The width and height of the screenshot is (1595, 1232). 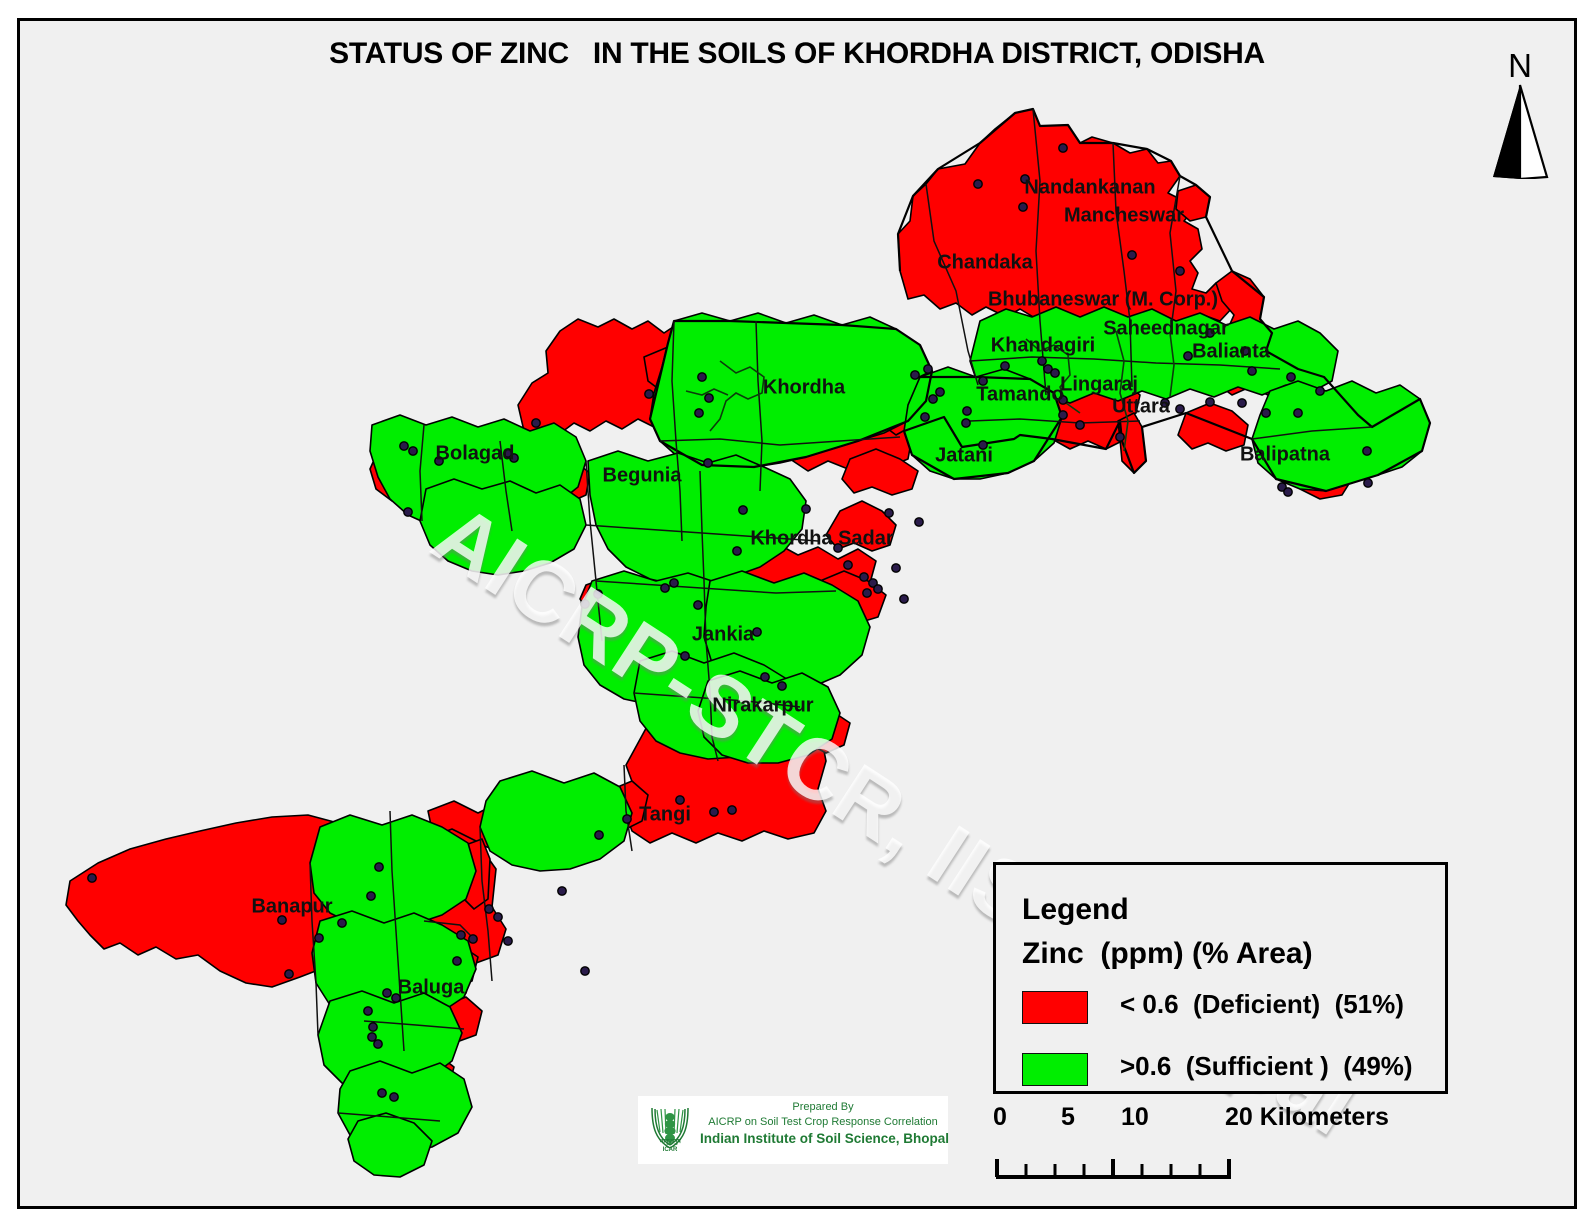 I want to click on icar-logo-icon, so click(x=670, y=1128).